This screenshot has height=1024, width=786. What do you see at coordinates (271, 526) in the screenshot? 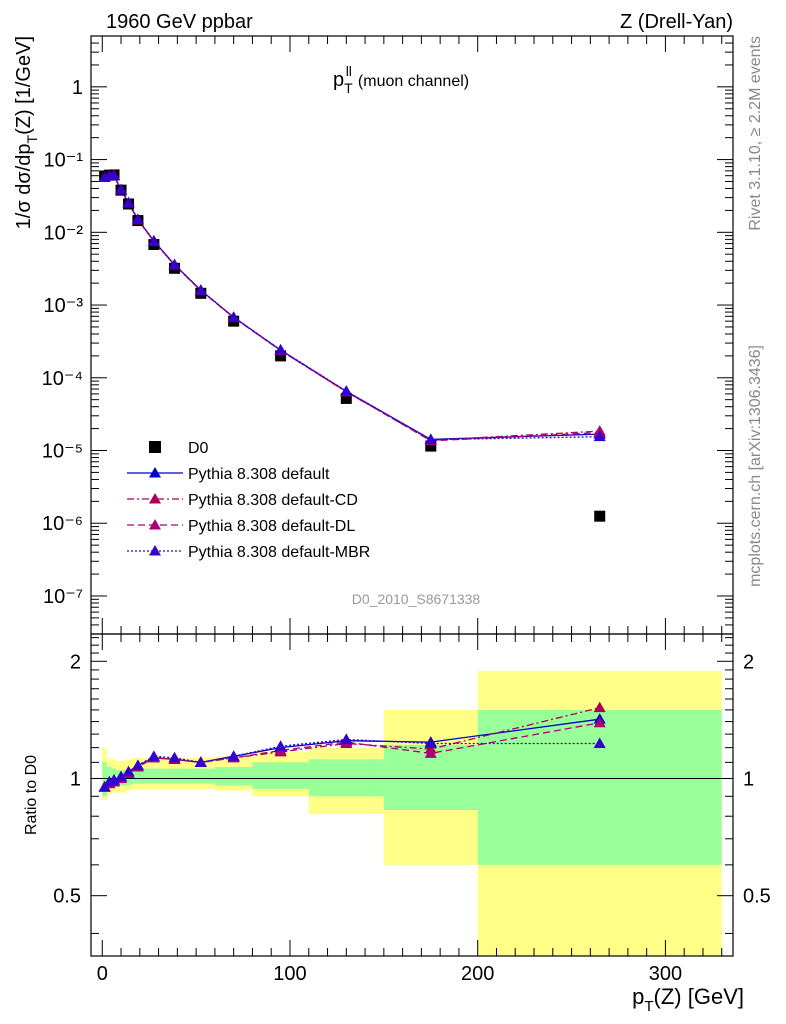
I see `legend-entry: Pythia 8.308 default-DL` at bounding box center [271, 526].